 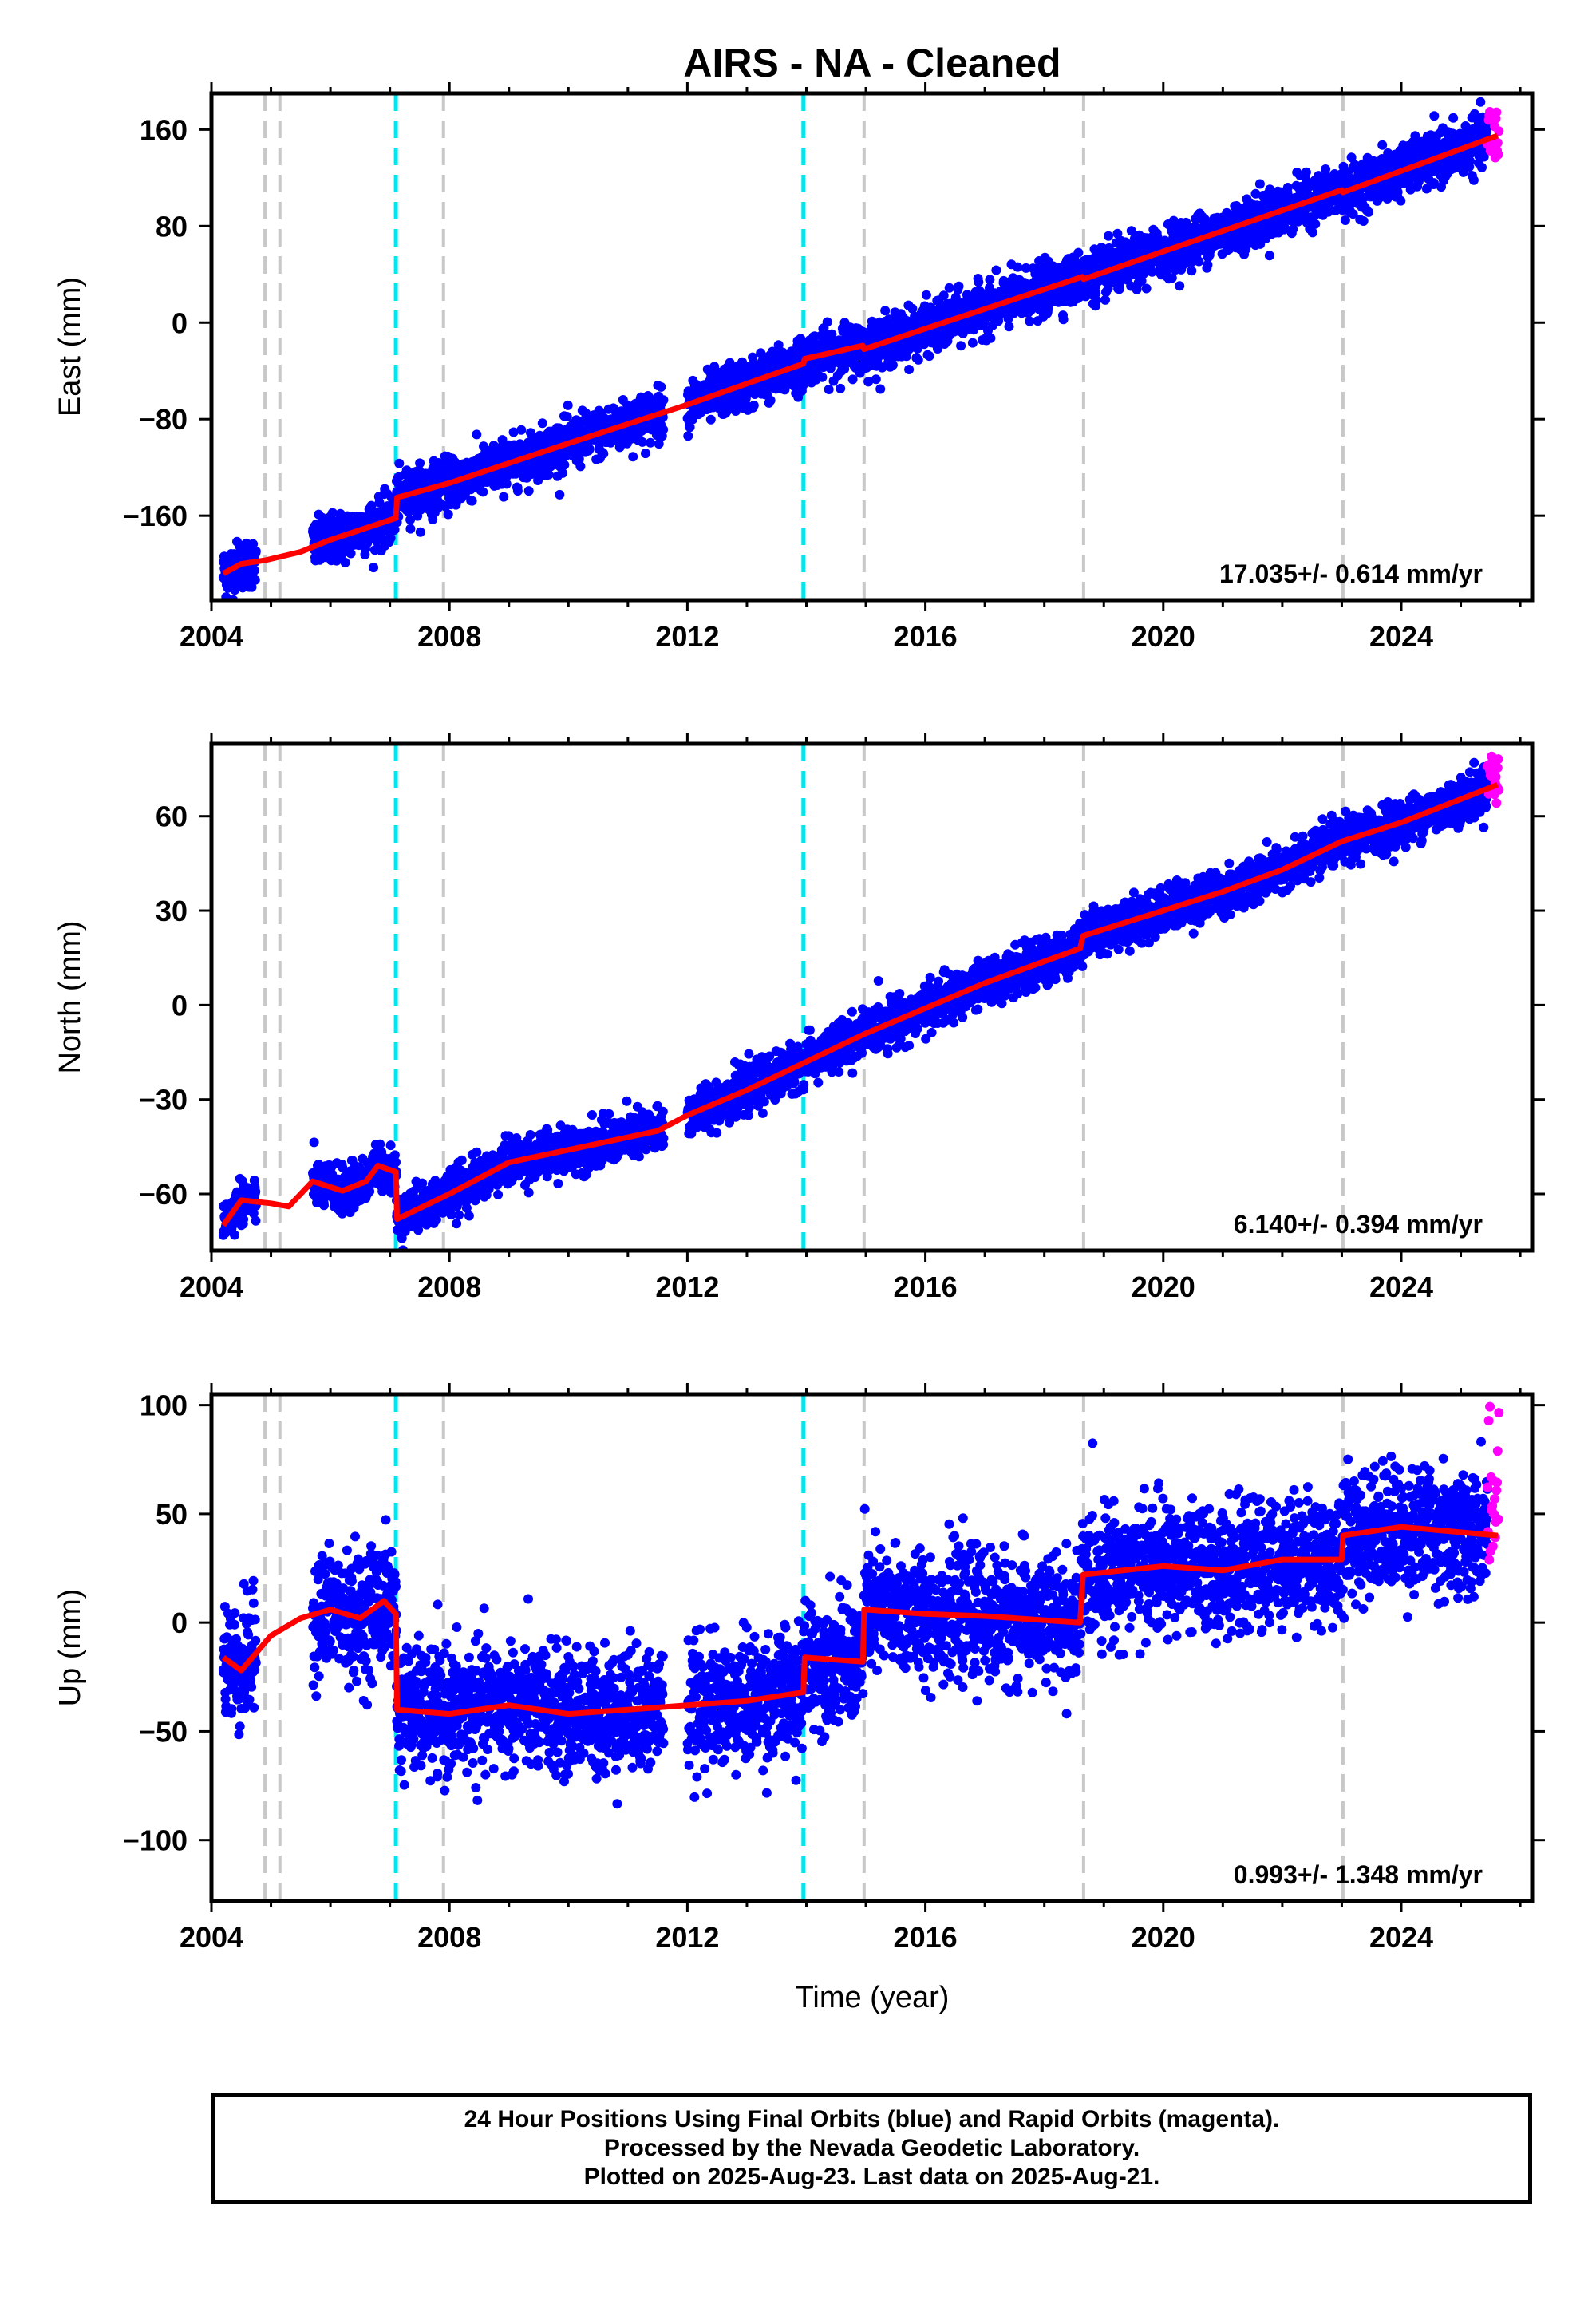 What do you see at coordinates (180, 322) in the screenshot?
I see `y-tick-label: 0` at bounding box center [180, 322].